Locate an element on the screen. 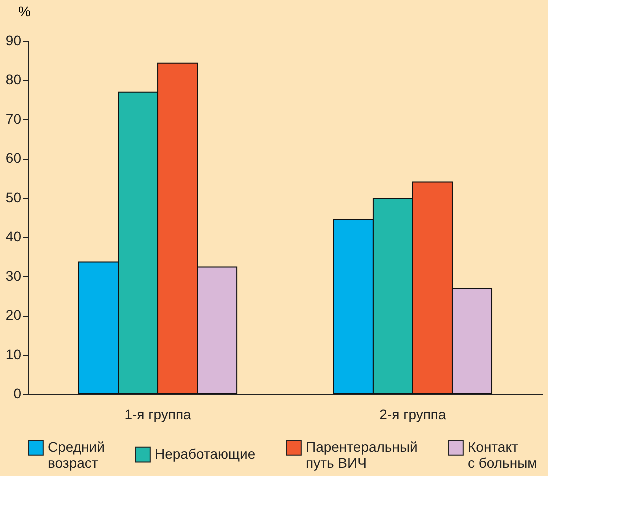 Image resolution: width=633 pixels, height=523 pixels. y-tick-label: 80 is located at coordinates (14, 80).